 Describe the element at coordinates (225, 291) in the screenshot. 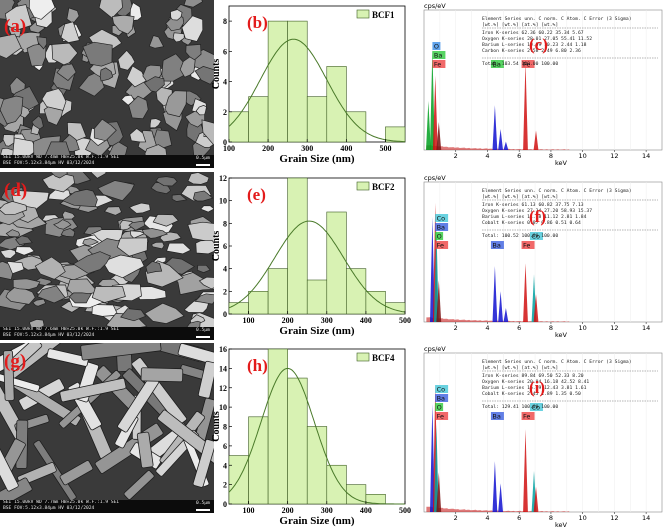

I see `y-tick-label: 2` at that location.